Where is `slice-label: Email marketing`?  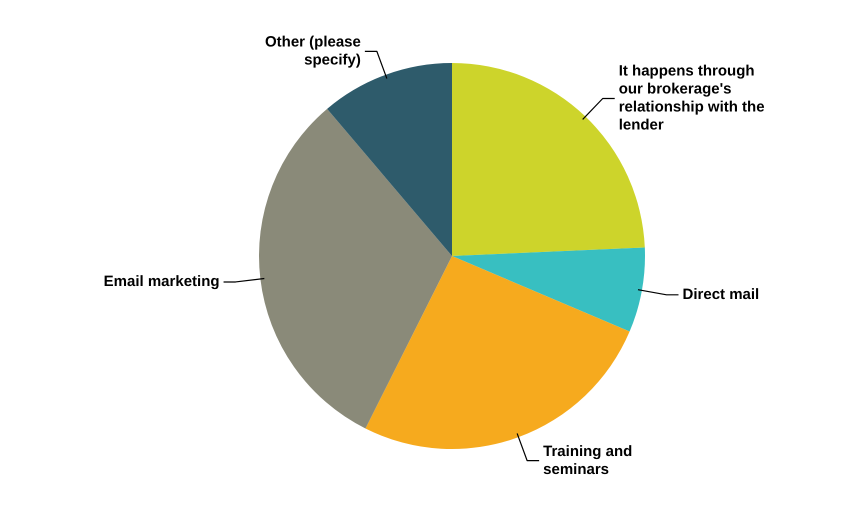 slice-label: Email marketing is located at coordinates (162, 281).